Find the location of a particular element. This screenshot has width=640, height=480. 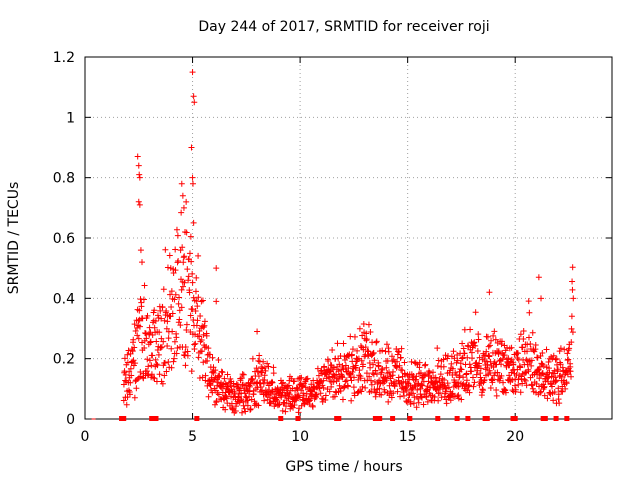

x-tick-label: 20 is located at coordinates (515, 437).